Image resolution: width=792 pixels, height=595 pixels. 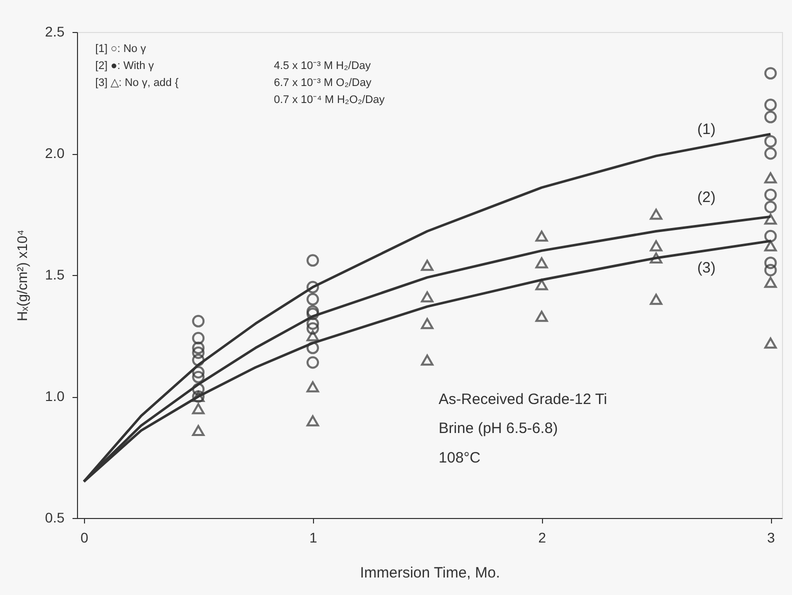 What do you see at coordinates (323, 66) in the screenshot?
I see `annotation: 4.5 x 10⁻³ M H₂/Day` at bounding box center [323, 66].